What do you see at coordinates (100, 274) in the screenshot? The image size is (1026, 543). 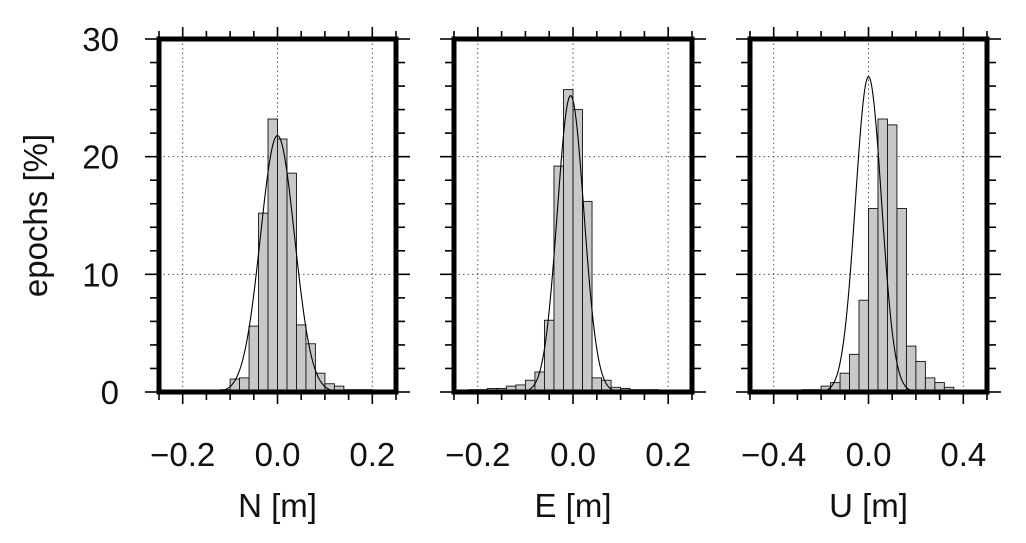 I see `y-tick-label: 10` at bounding box center [100, 274].